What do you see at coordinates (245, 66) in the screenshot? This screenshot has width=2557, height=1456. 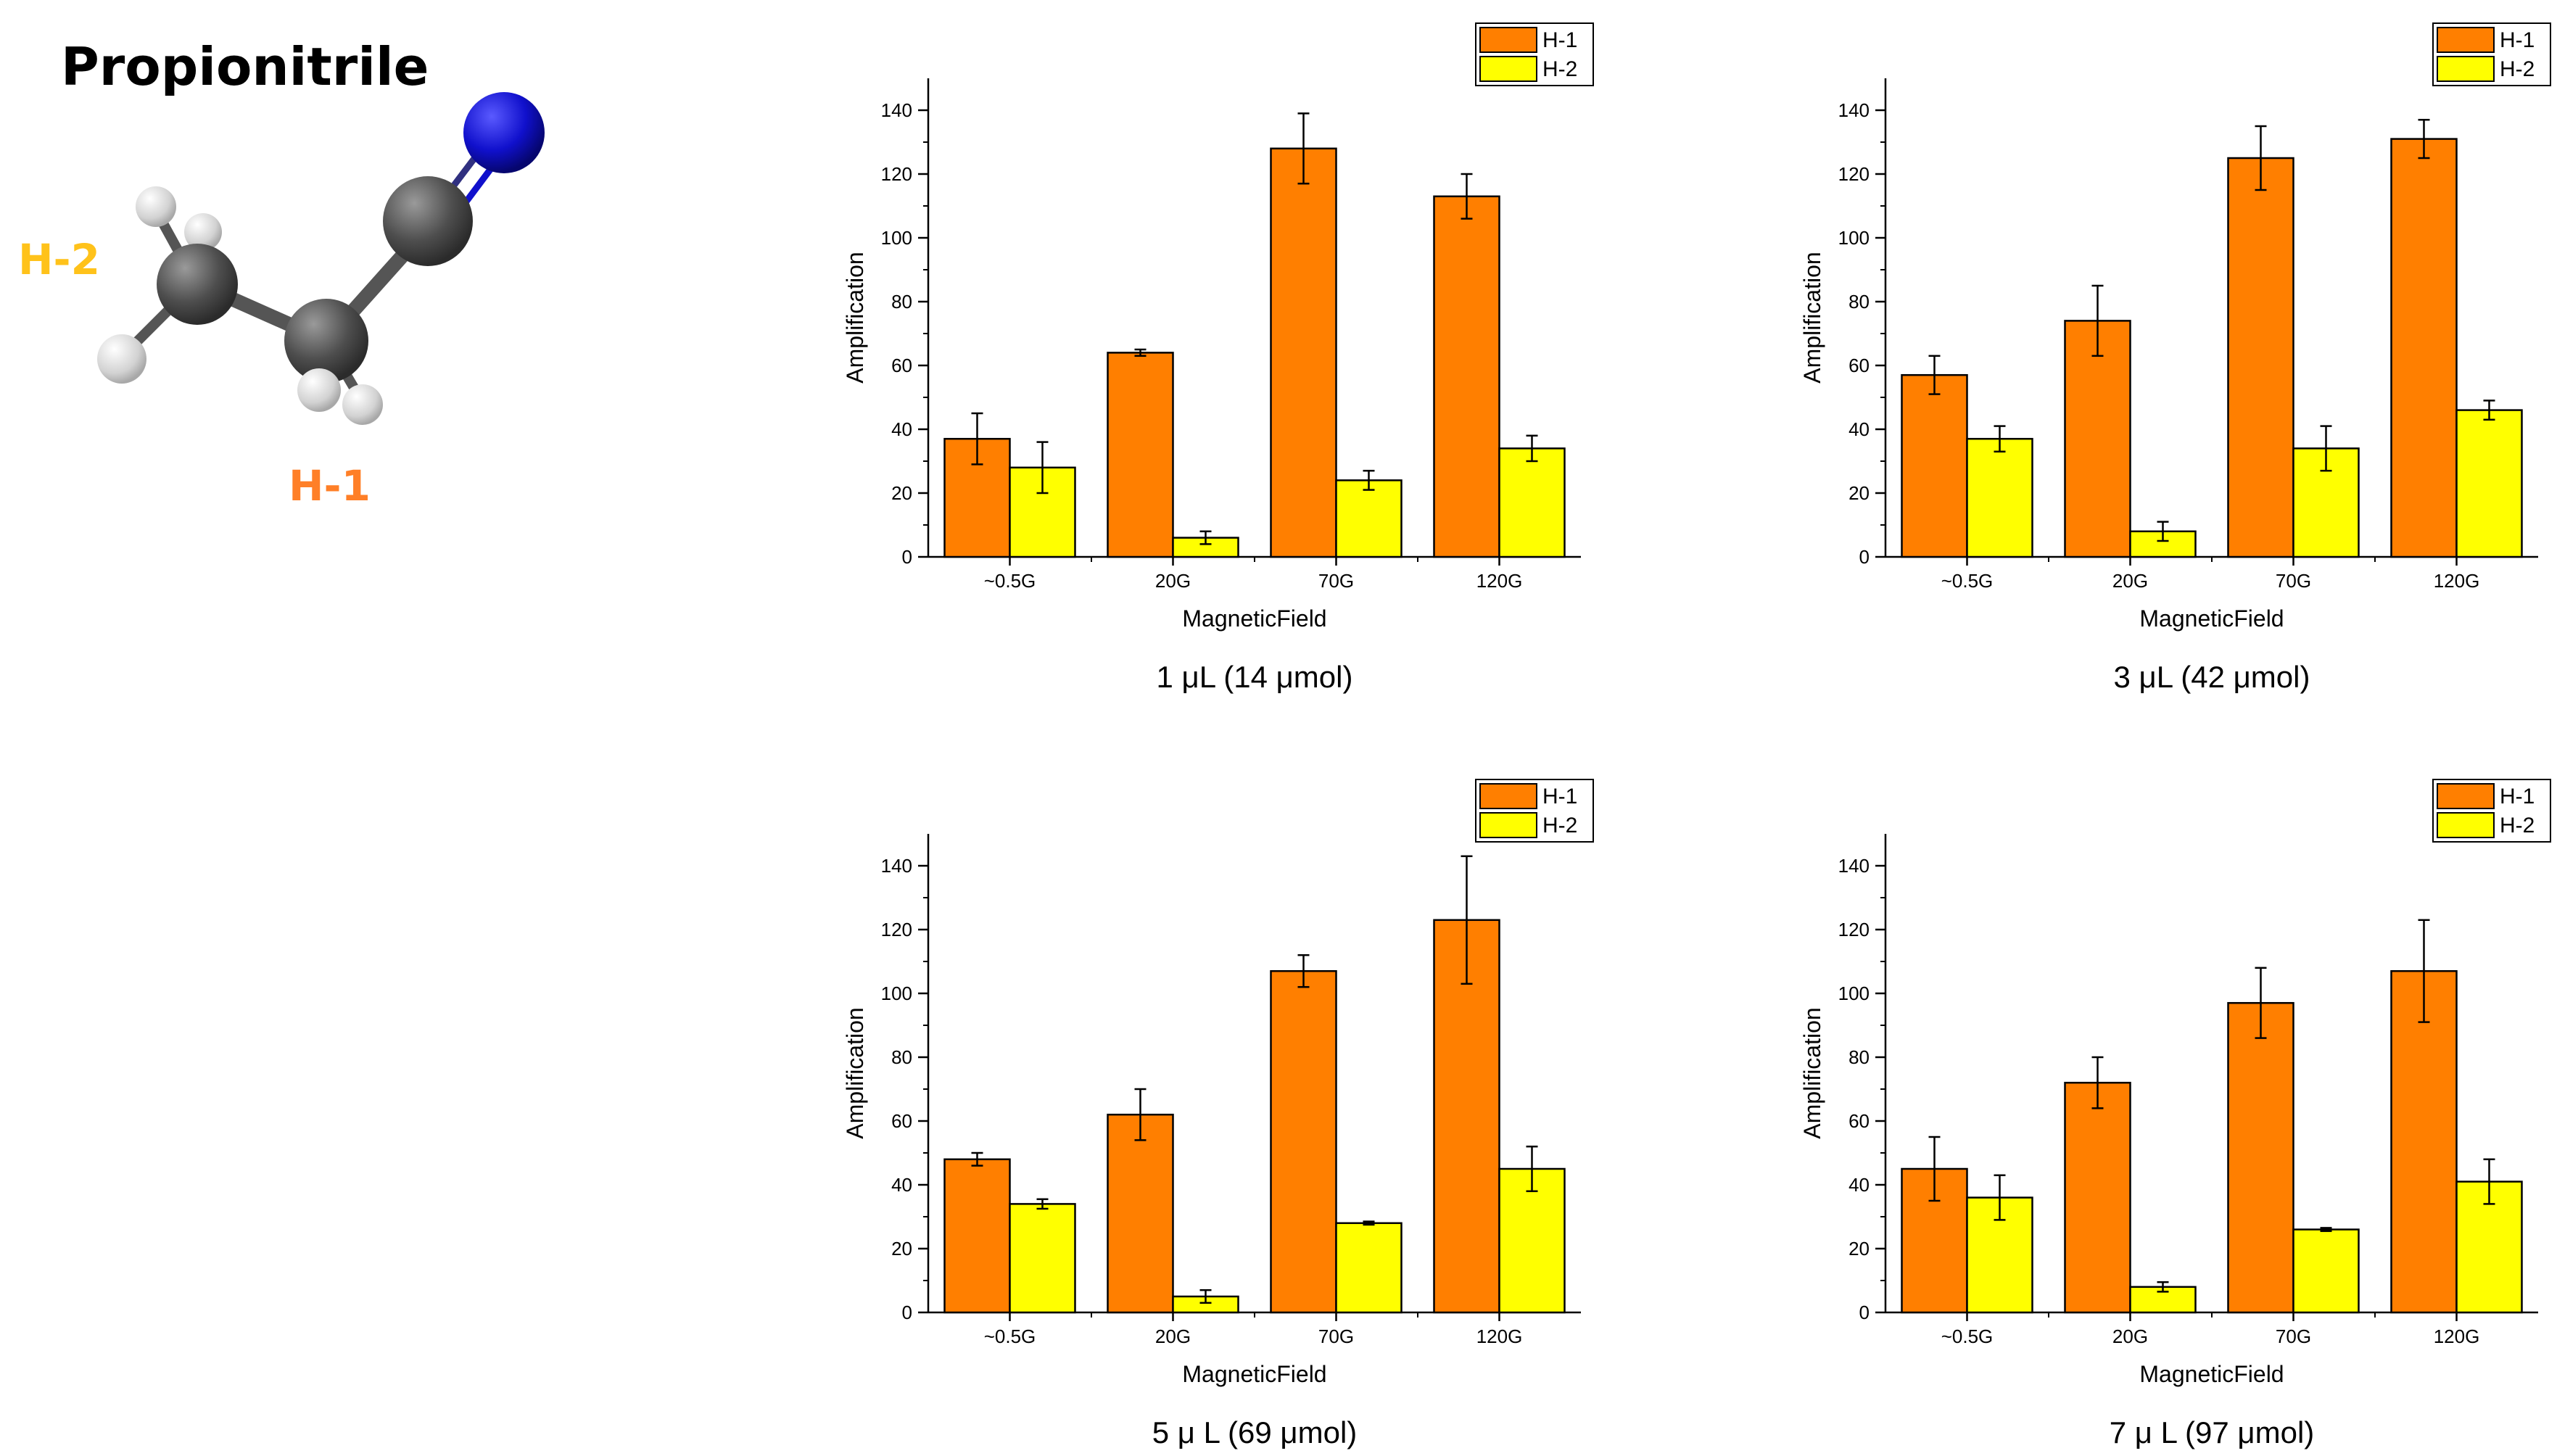 I see `molecule-title: Propionitrile` at bounding box center [245, 66].